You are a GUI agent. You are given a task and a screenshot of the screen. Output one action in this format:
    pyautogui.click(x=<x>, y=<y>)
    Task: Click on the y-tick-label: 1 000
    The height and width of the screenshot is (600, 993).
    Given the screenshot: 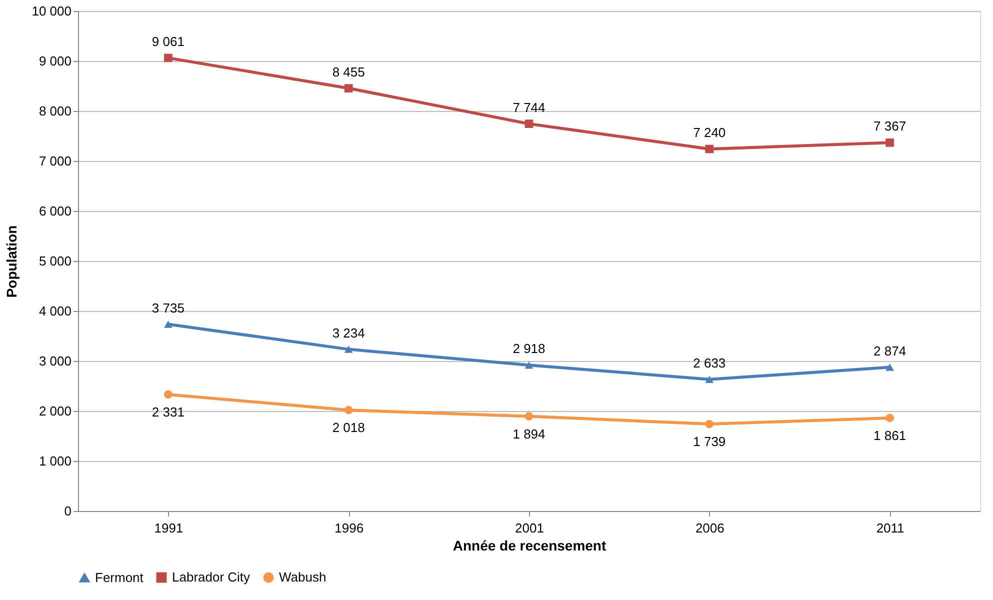 What is the action you would take?
    pyautogui.click(x=55, y=461)
    